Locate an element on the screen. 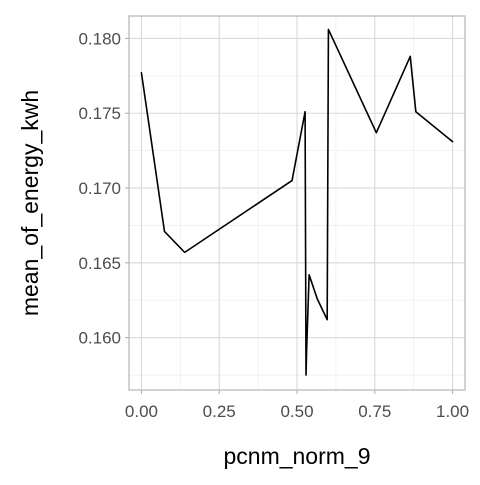 This screenshot has height=485, width=480. x-tick-label: 0.75 is located at coordinates (374, 411).